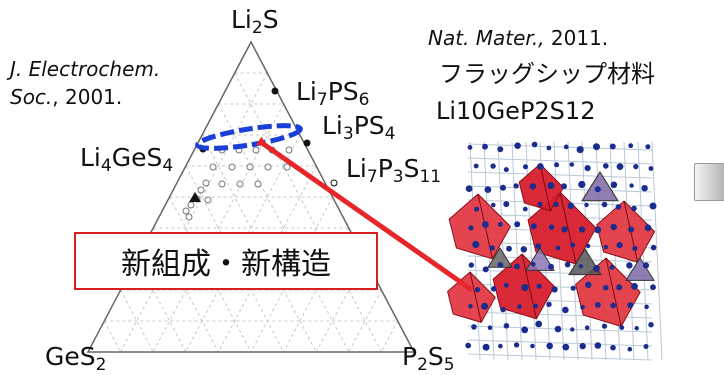 Image resolution: width=724 pixels, height=375 pixels. I want to click on vertex-label-ges2: GeS2, so click(76, 358).